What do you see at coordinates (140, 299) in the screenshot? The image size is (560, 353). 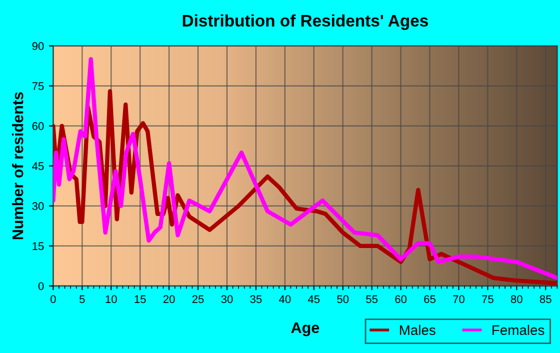 I see `x-tick-label: 15` at bounding box center [140, 299].